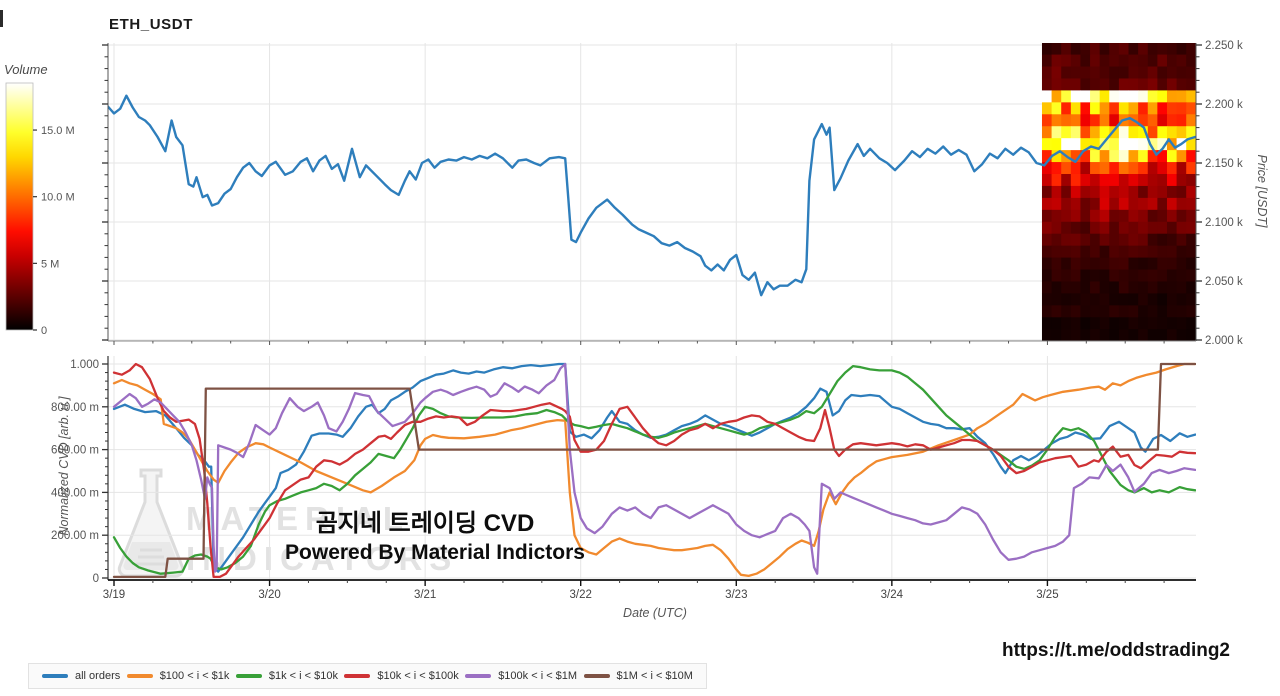 The width and height of the screenshot is (1280, 696). I want to click on price-tick-label: 2.200 k, so click(1224, 105).